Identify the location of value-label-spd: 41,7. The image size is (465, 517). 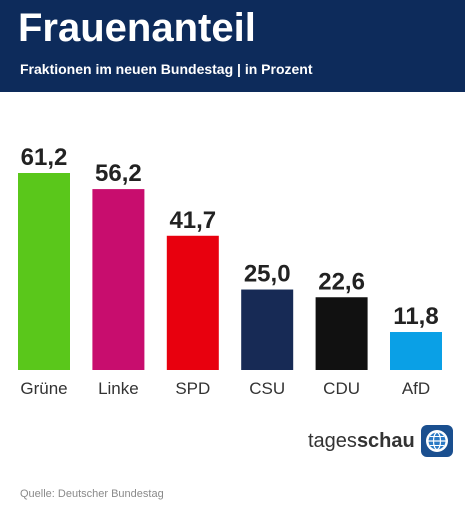
(192, 220).